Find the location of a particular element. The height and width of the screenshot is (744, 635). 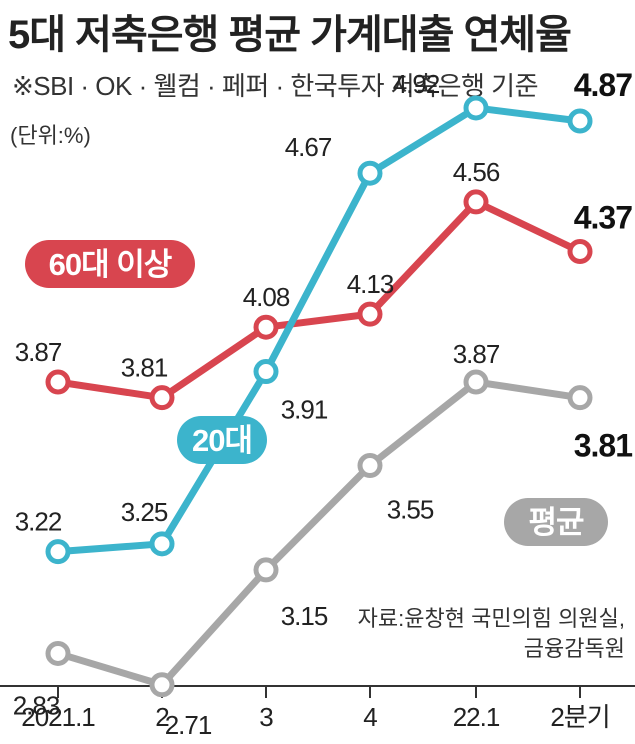

x-tick-label-3: 4 is located at coordinates (370, 717).